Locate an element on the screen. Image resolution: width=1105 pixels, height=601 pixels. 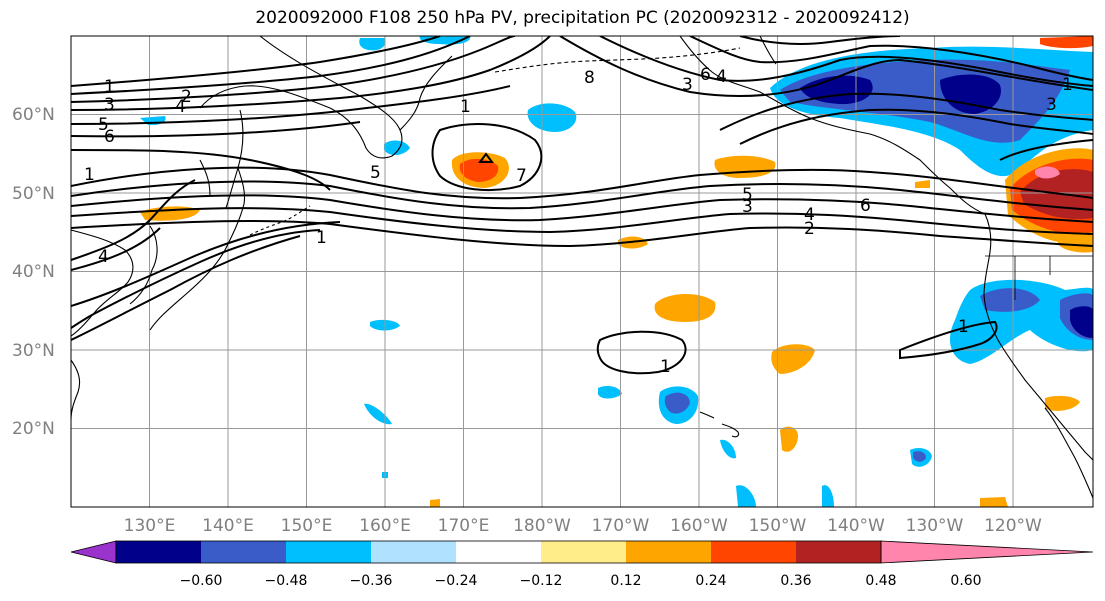
latitude-ticks: 20°N 30°N 40°N 50°N 60°N is located at coordinates (33, 272).